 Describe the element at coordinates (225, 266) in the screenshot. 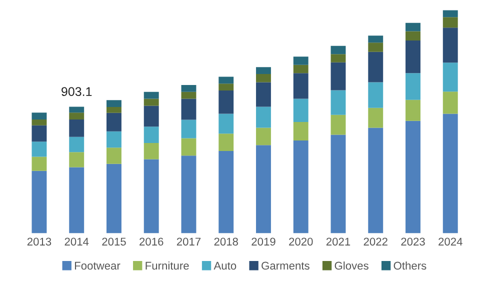

I see `legend-label: Auto` at that location.